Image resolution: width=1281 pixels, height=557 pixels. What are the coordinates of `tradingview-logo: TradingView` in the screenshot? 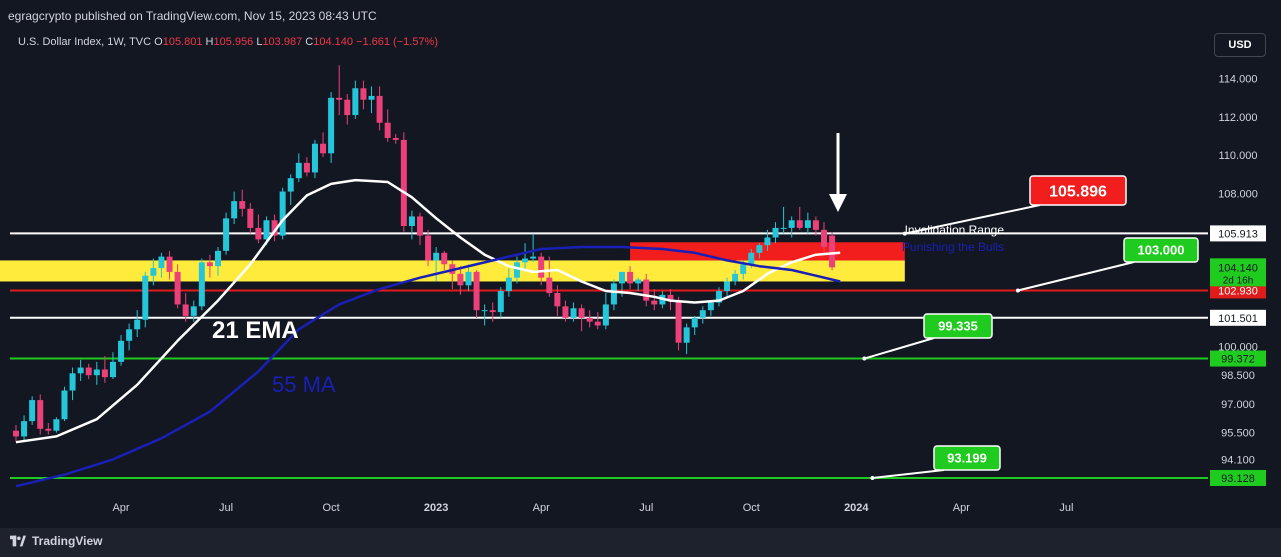 It's located at (56, 541).